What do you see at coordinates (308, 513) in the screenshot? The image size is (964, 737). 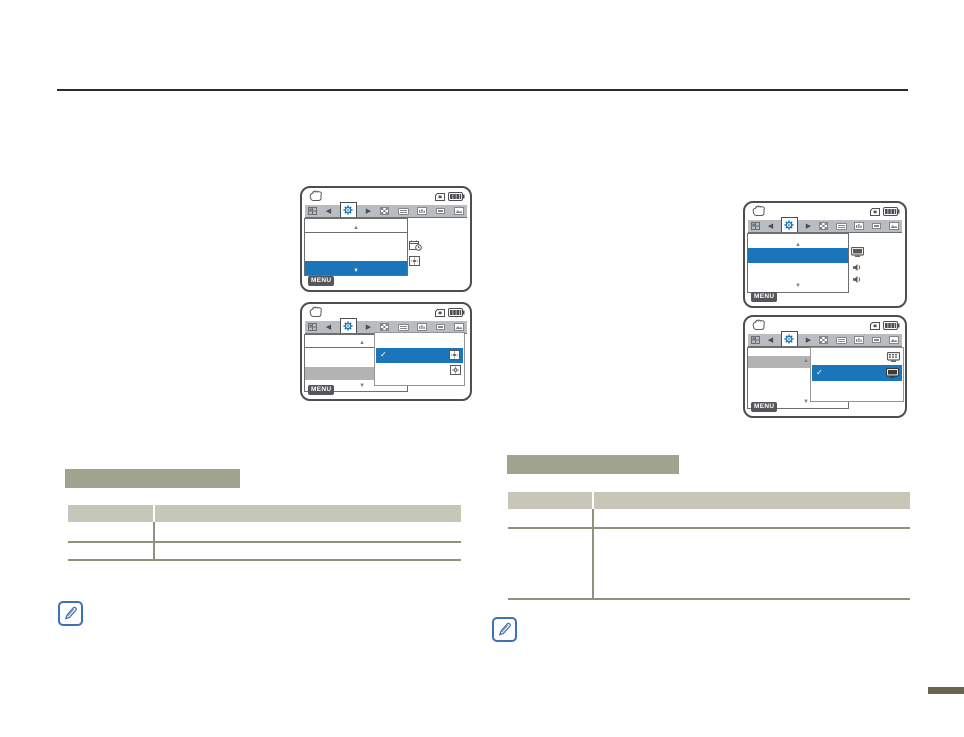 I see `table-left-header-col2` at bounding box center [308, 513].